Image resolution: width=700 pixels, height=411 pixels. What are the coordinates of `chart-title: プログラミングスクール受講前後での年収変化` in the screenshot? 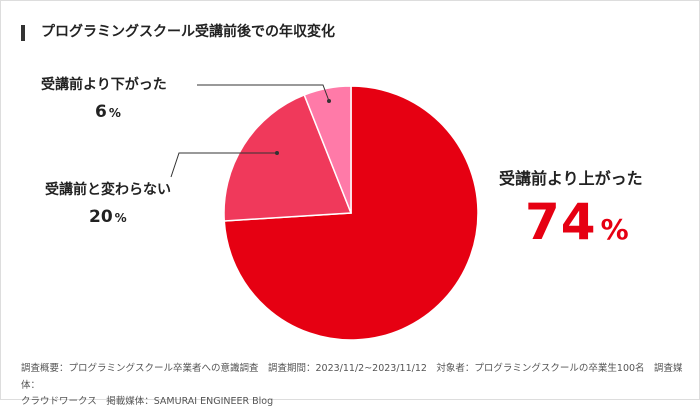 It's located at (188, 32).